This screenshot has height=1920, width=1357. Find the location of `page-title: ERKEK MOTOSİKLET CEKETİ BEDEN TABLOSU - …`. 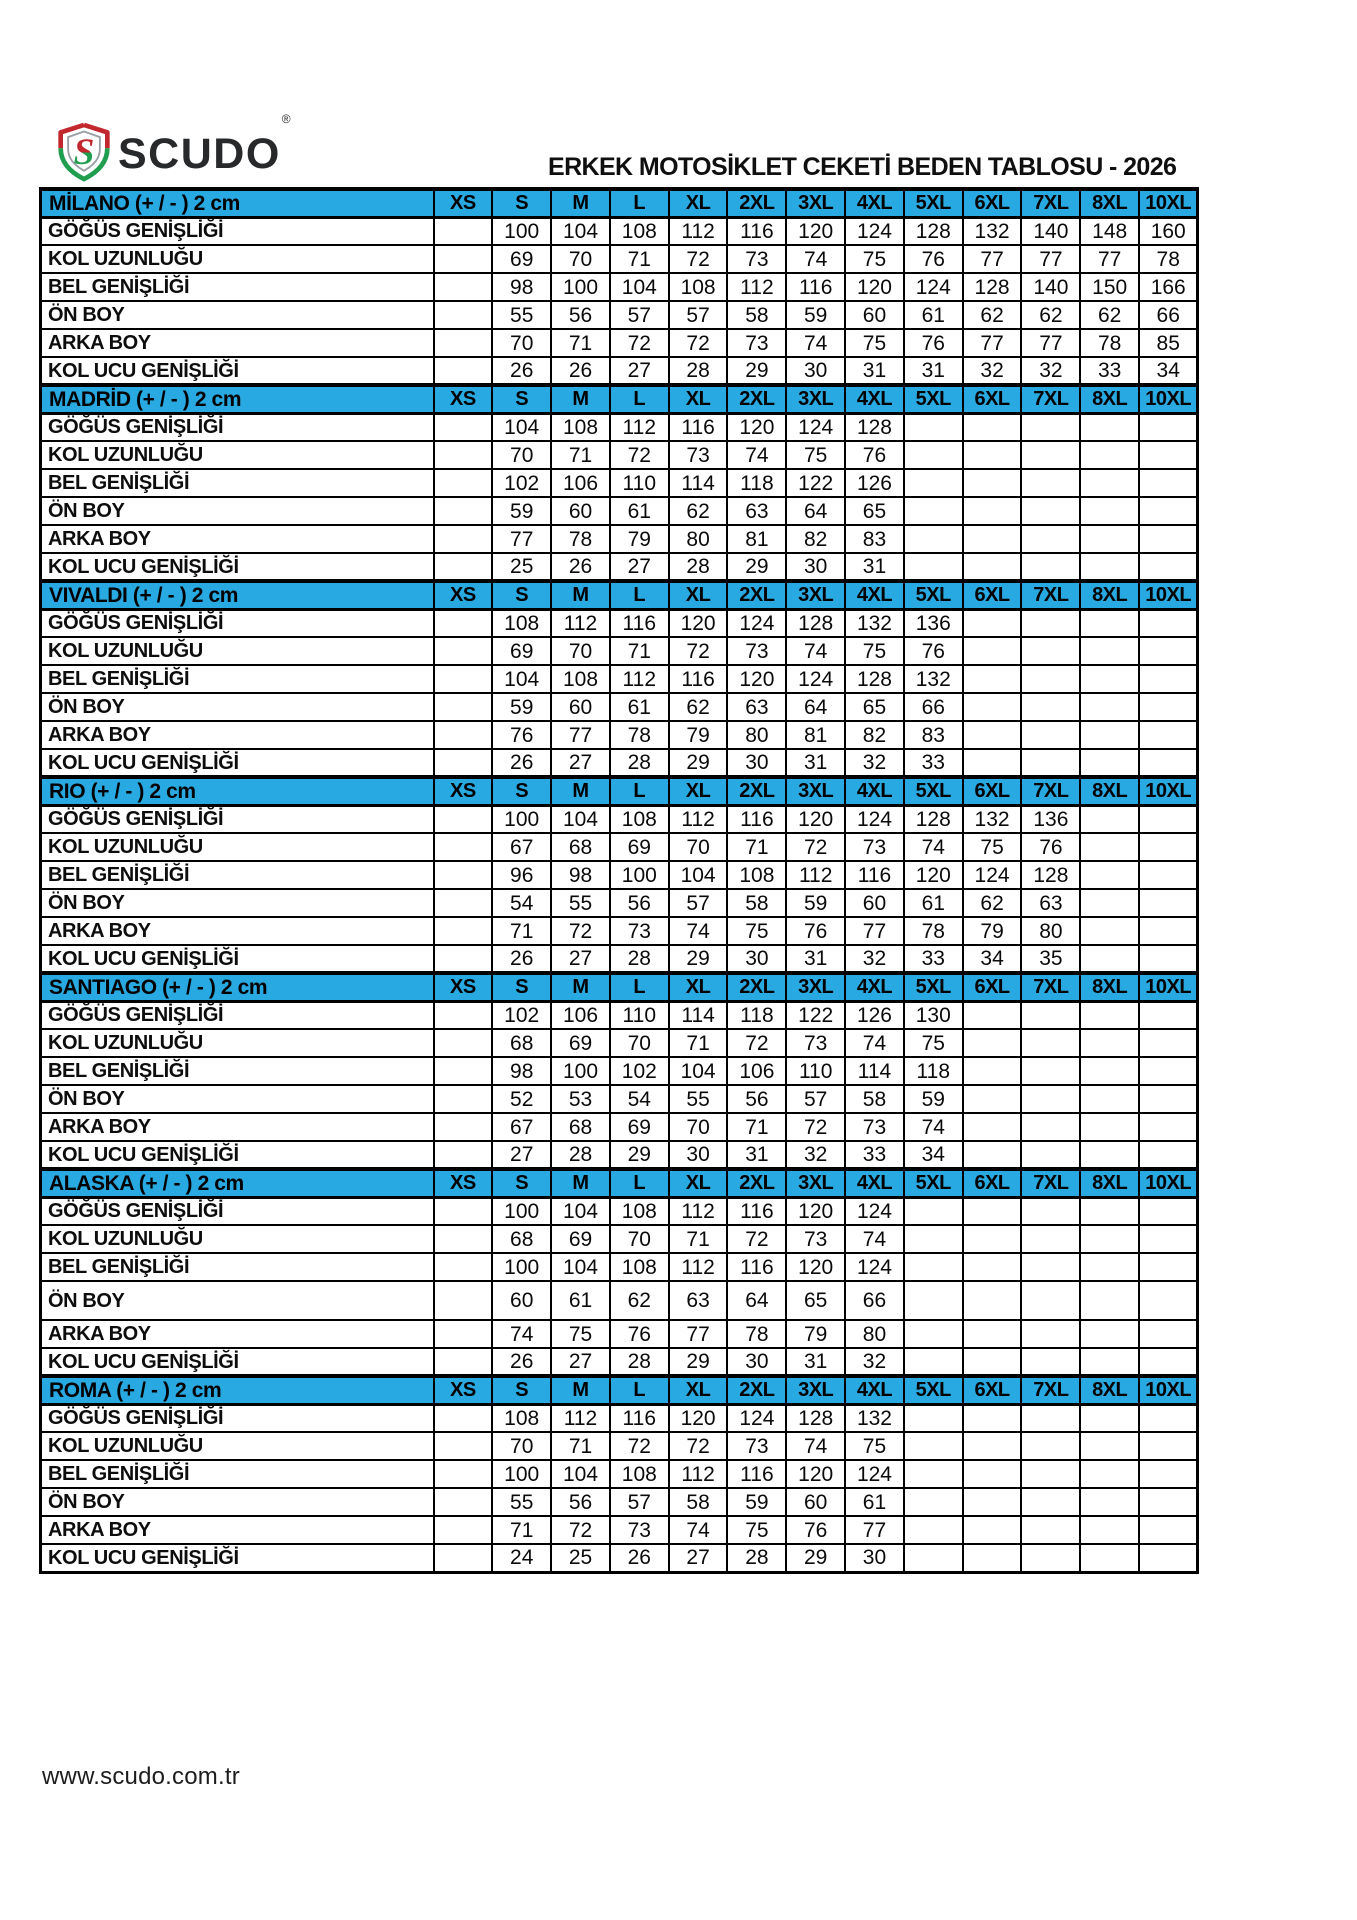

page-title: ERKEK MOTOSİKLET CEKETİ BEDEN TABLOSU - … is located at coordinates (862, 167).